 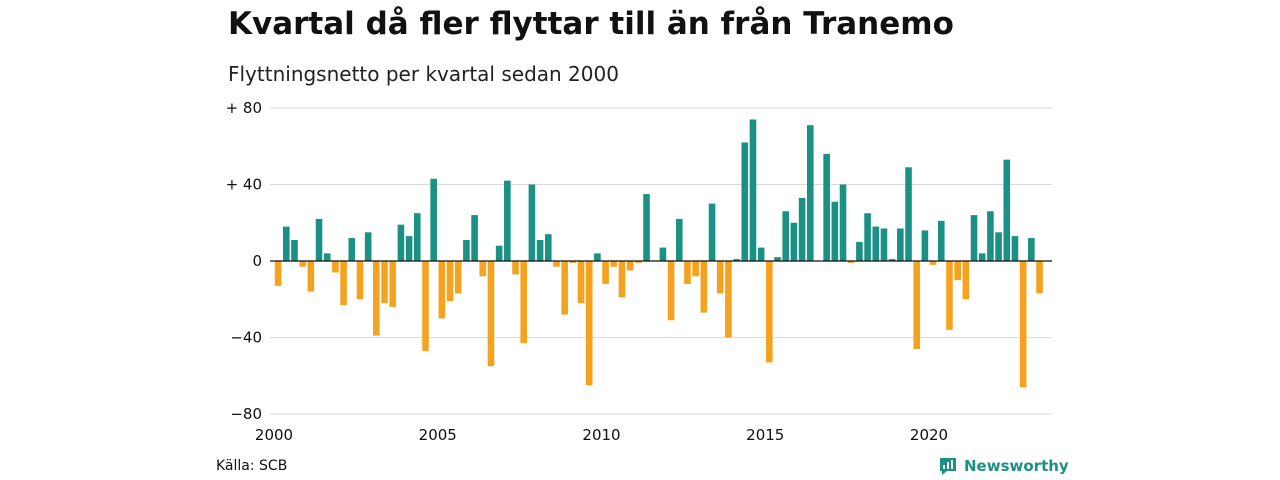 I want to click on bar: 2005 K3: -17, so click(x=458, y=277).